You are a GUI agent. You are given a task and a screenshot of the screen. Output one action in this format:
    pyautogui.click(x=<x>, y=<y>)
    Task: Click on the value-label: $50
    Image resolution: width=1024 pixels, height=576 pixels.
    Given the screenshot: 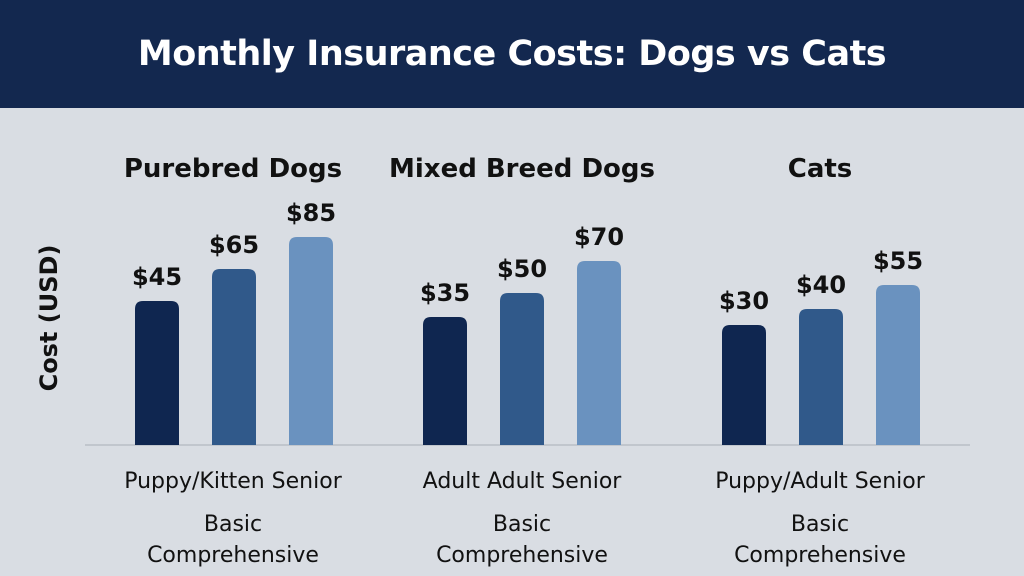 What is the action you would take?
    pyautogui.click(x=522, y=269)
    